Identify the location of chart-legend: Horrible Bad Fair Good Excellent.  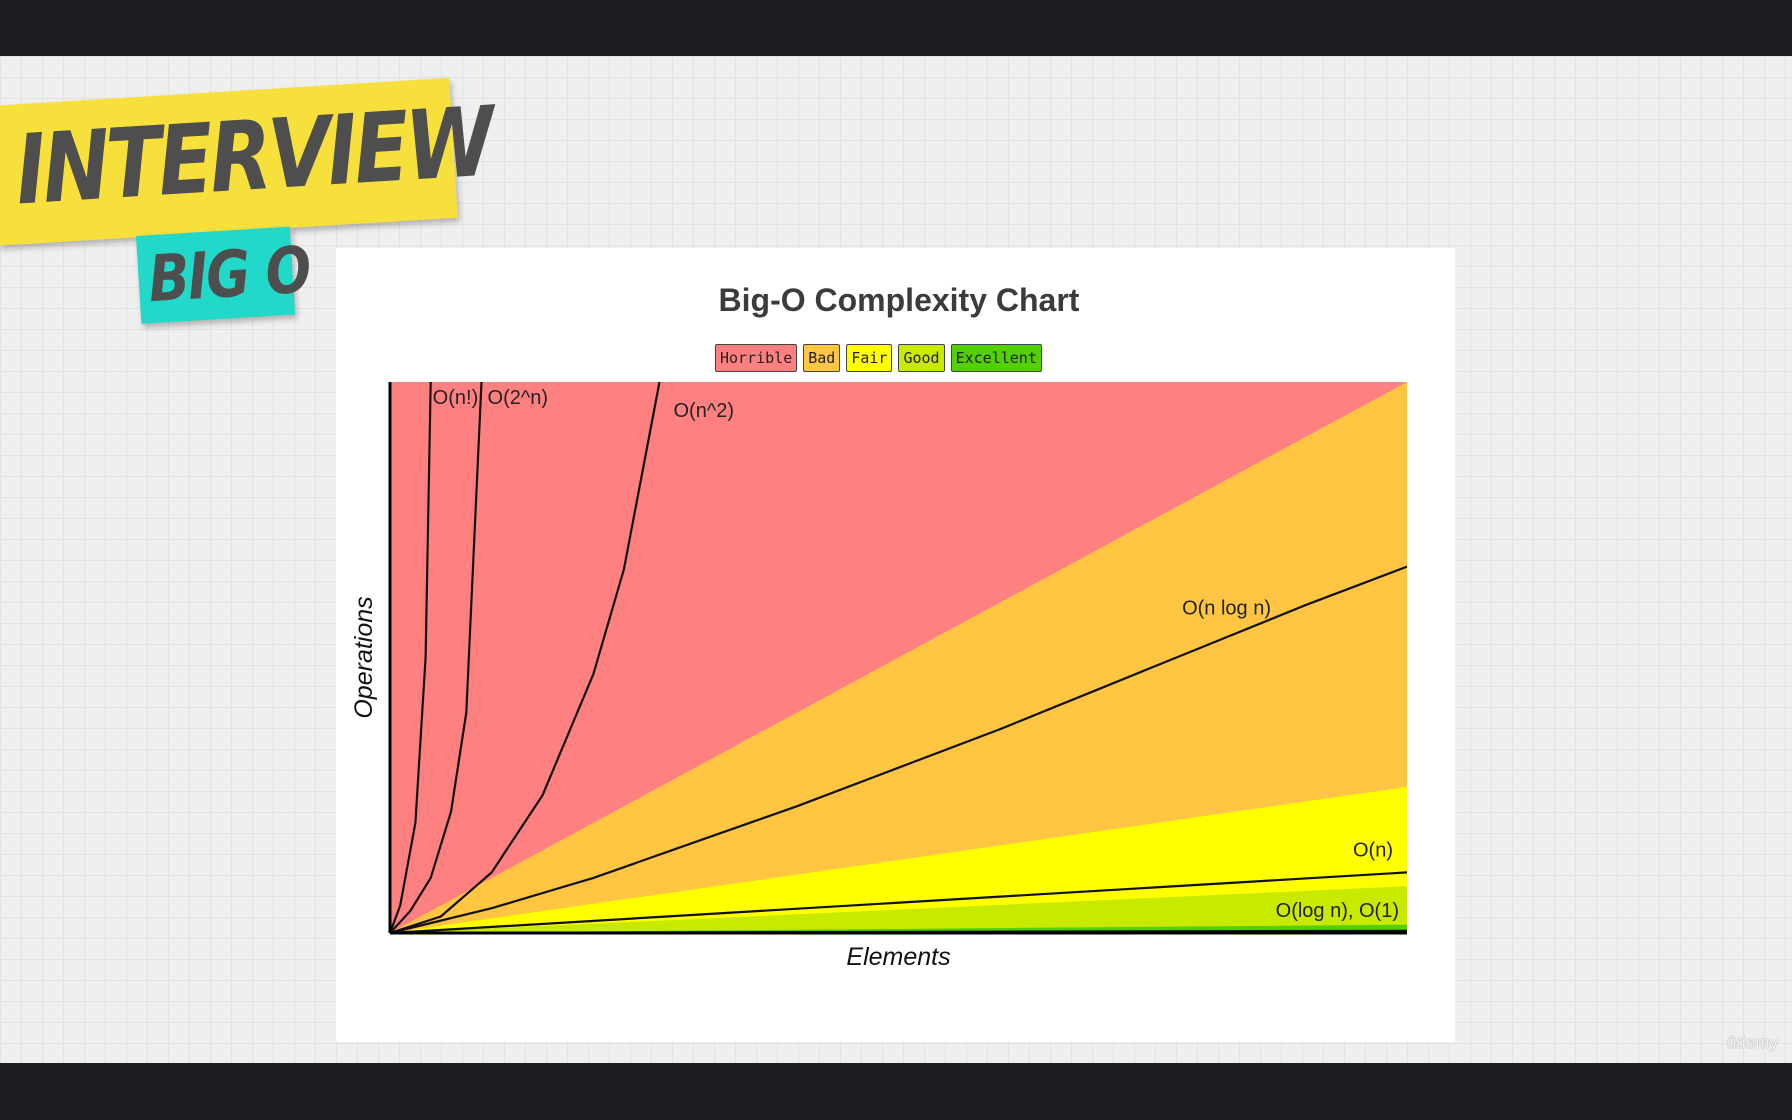
(878, 358).